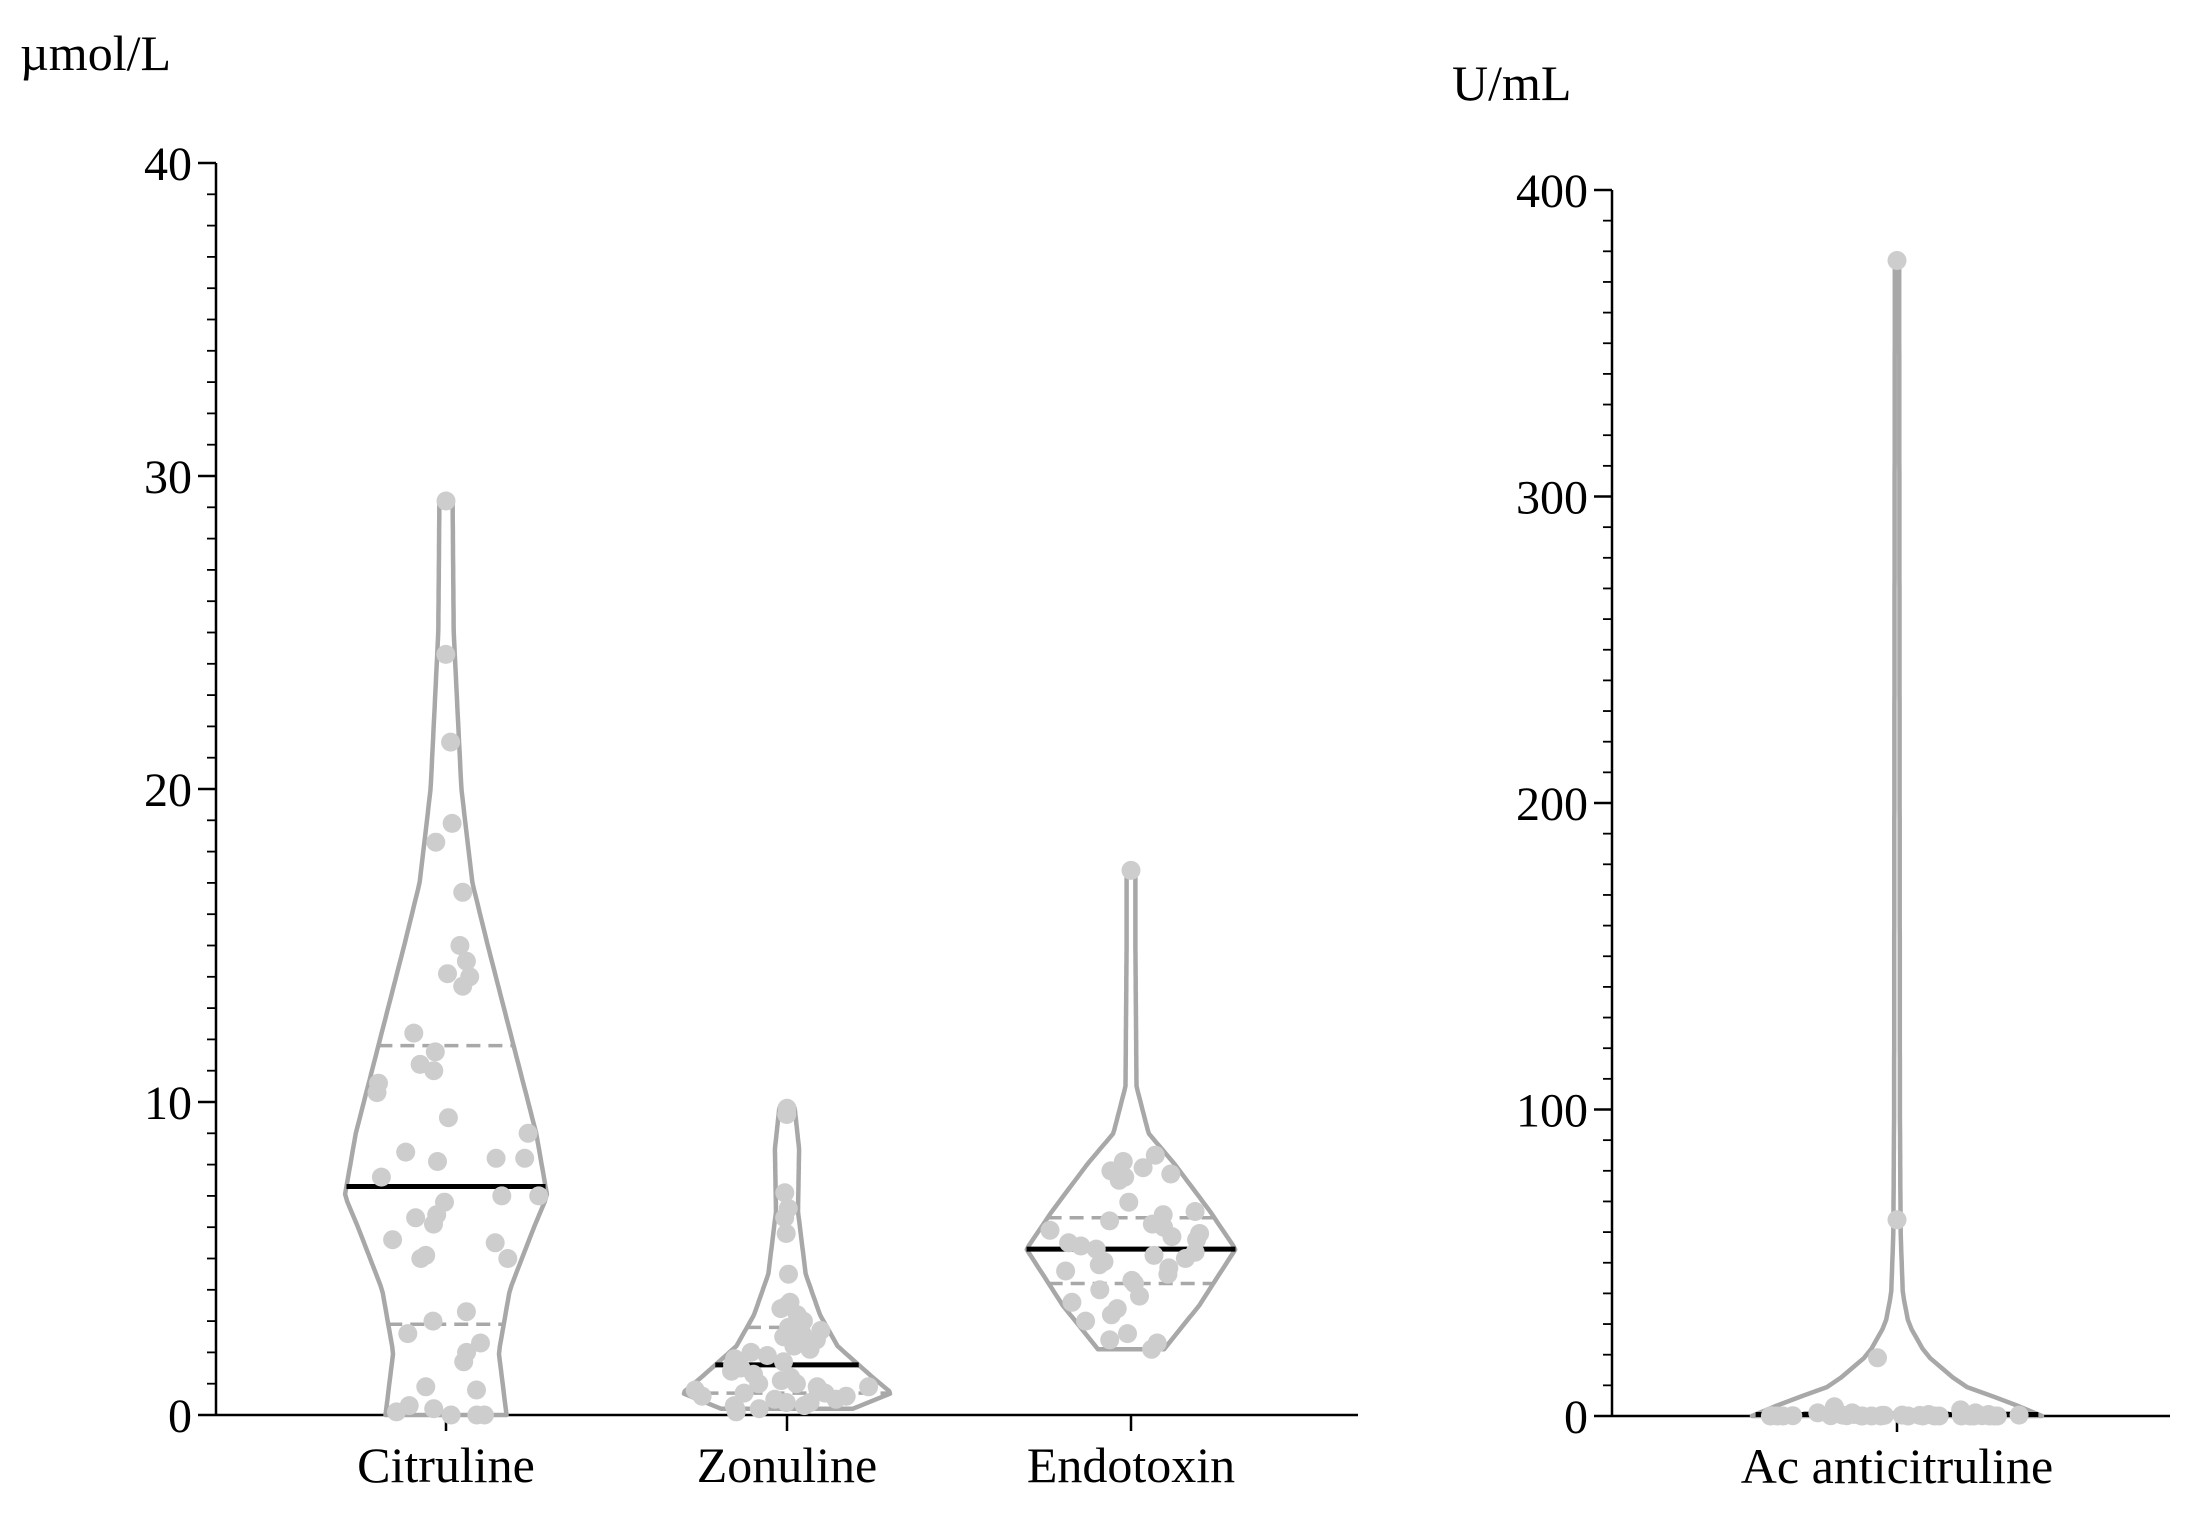 Image resolution: width=2208 pixels, height=1524 pixels. What do you see at coordinates (1552, 498) in the screenshot?
I see `y-tick-label: 300` at bounding box center [1552, 498].